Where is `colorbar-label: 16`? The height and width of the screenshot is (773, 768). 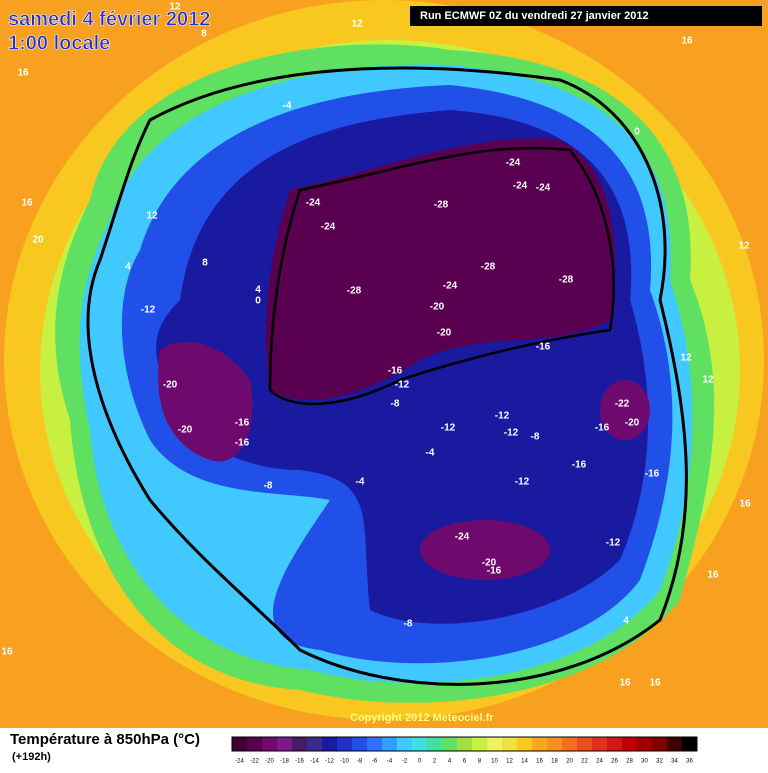 colorbar-label: 16 is located at coordinates (539, 762).